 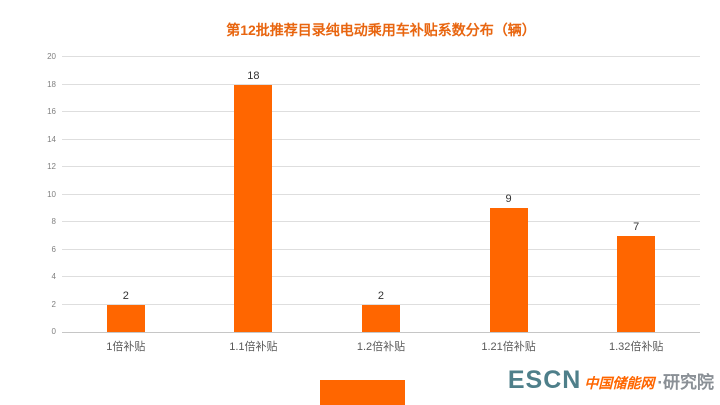 I want to click on x-axis-labels: 1倍补贴 1.1倍补贴 1.2倍补贴 1.21倍补贴 1.32倍补贴, so click(x=381, y=346).